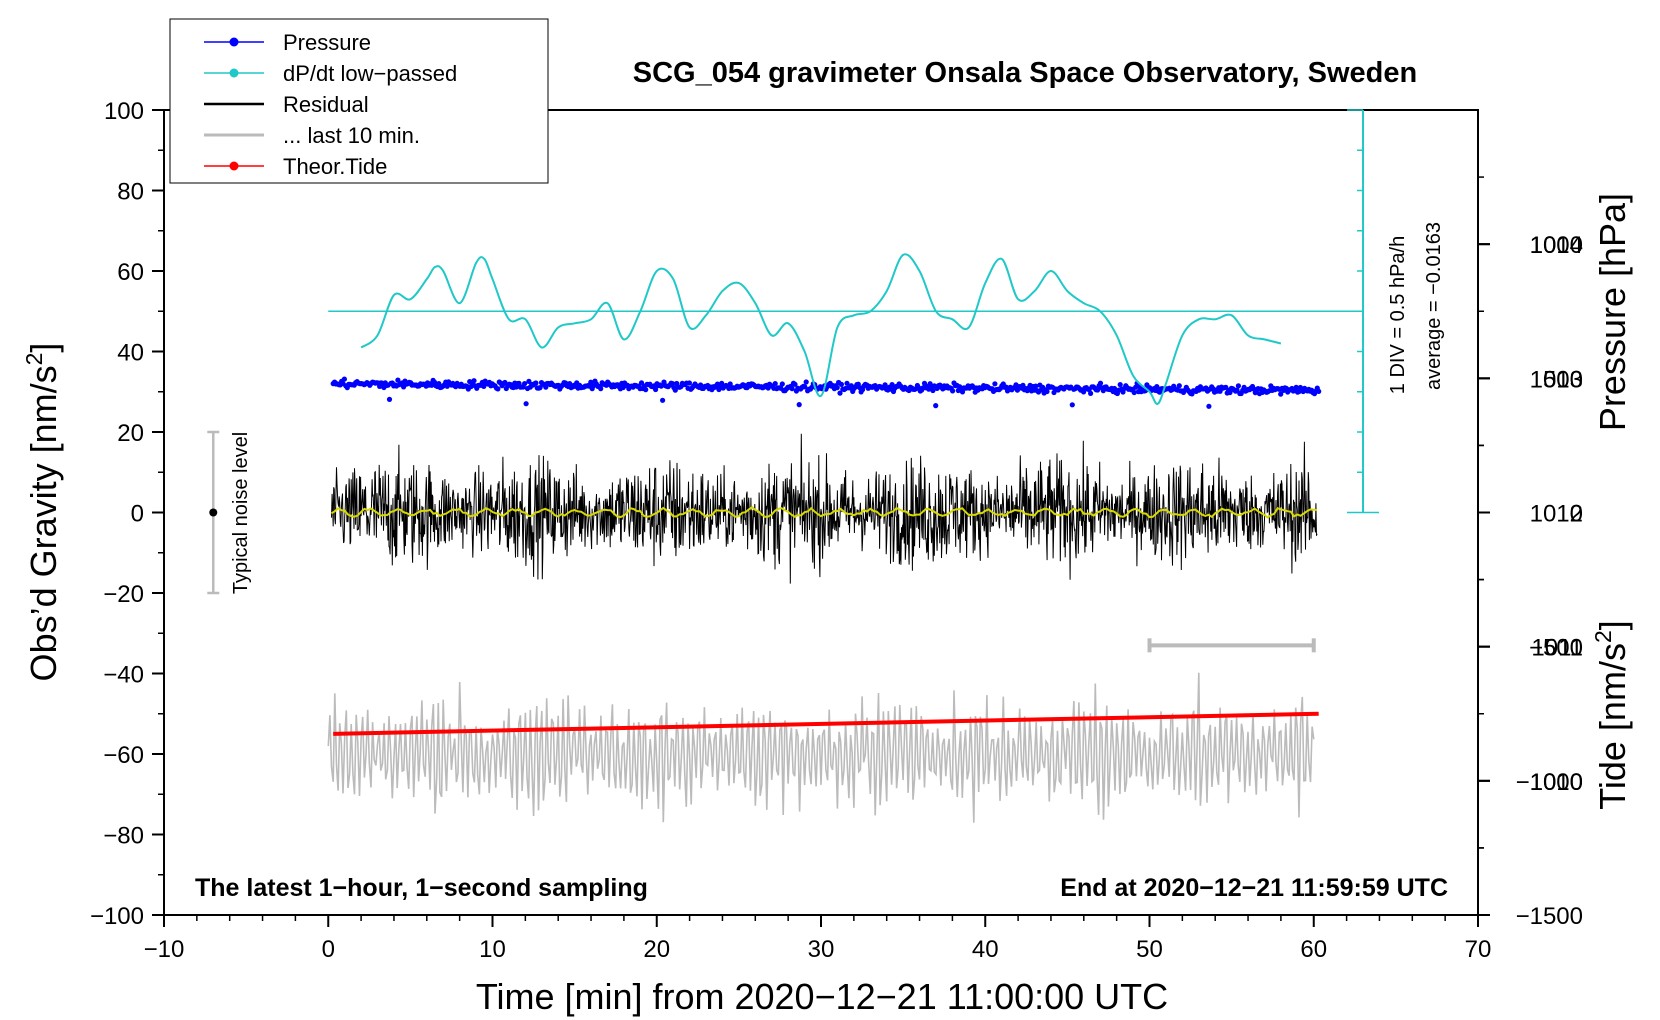 This screenshot has height=1020, width=1660. What do you see at coordinates (656, 949) in the screenshot?
I see `x-tick-label: 20` at bounding box center [656, 949].